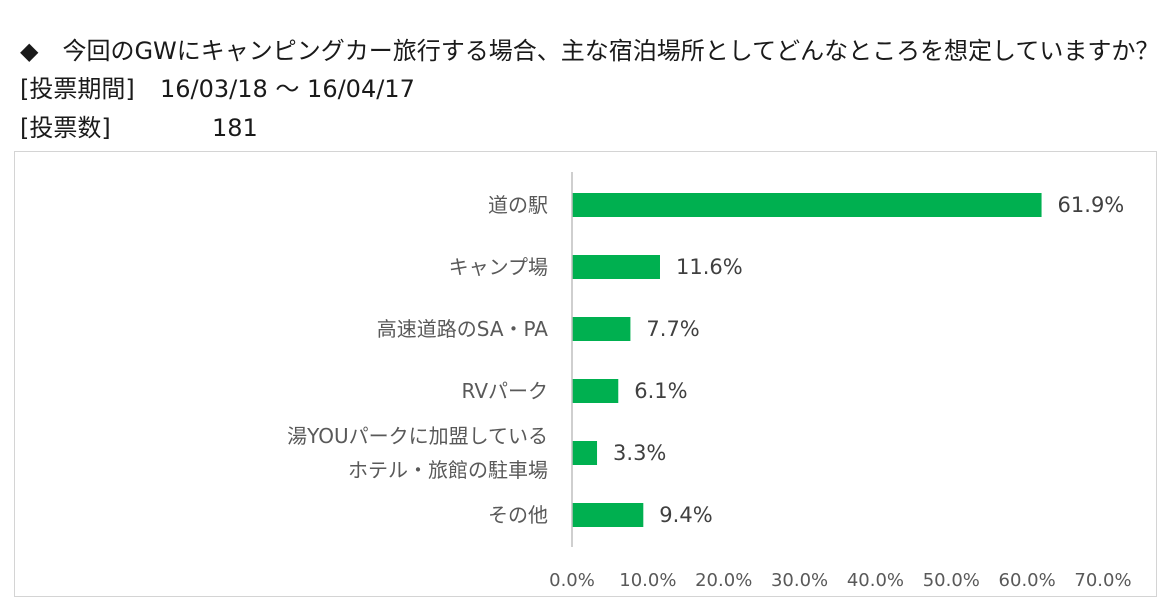  What do you see at coordinates (951, 580) in the screenshot?
I see `x-tick-label: 50.0%` at bounding box center [951, 580].